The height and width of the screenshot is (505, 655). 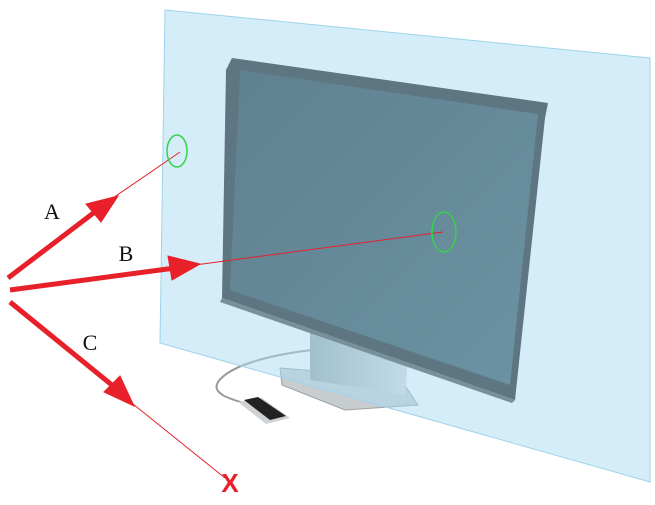 What do you see at coordinates (126, 253) in the screenshot?
I see `label-b: B` at bounding box center [126, 253].